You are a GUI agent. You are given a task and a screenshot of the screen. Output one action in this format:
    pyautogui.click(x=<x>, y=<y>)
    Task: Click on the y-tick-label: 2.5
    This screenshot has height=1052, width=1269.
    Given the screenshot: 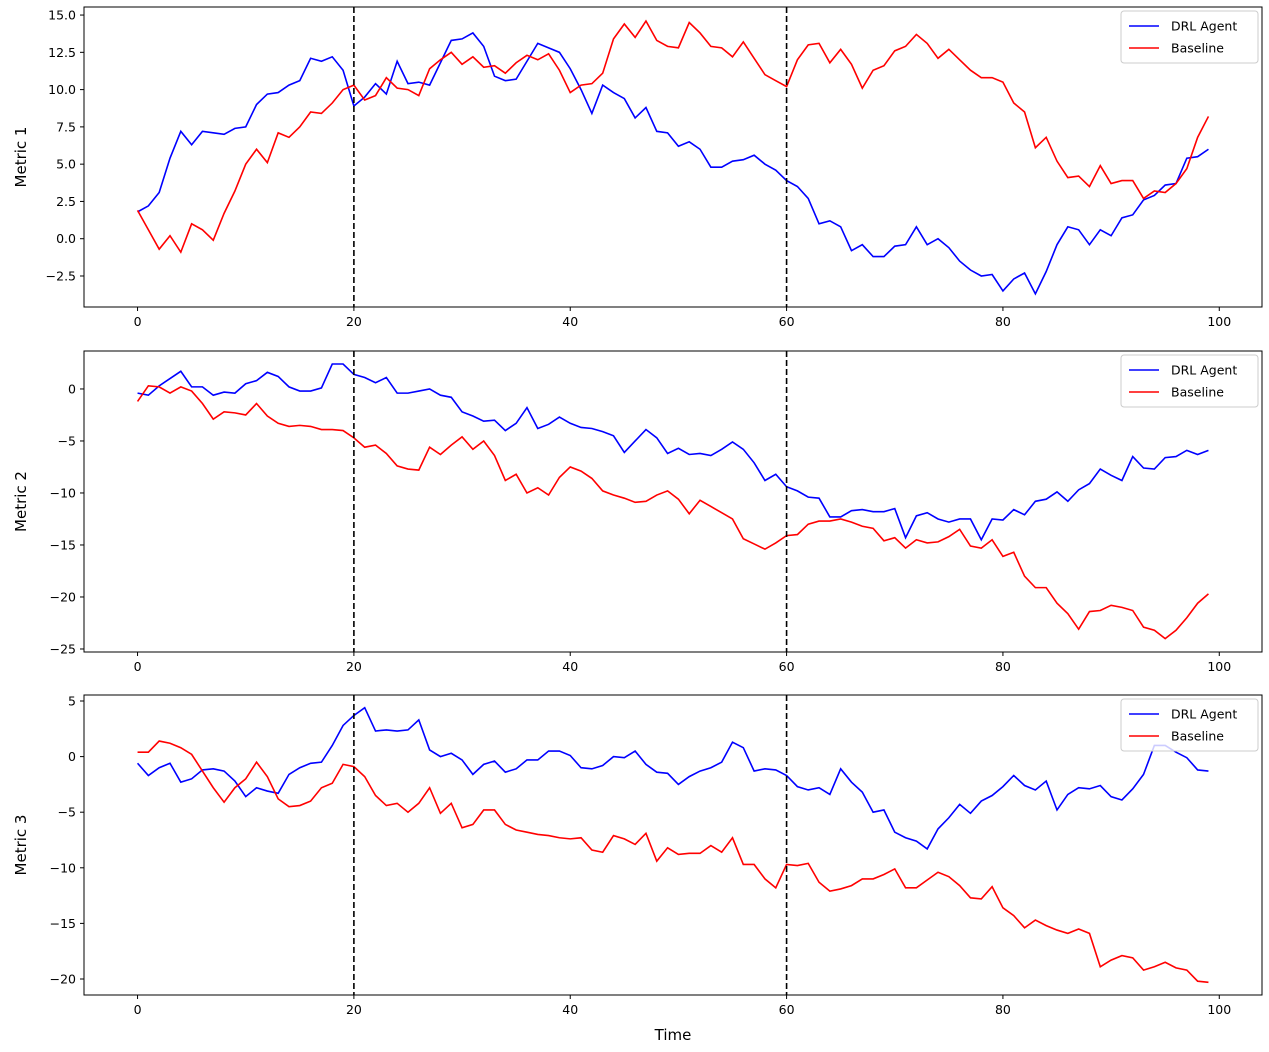 What is the action you would take?
    pyautogui.click(x=66, y=201)
    